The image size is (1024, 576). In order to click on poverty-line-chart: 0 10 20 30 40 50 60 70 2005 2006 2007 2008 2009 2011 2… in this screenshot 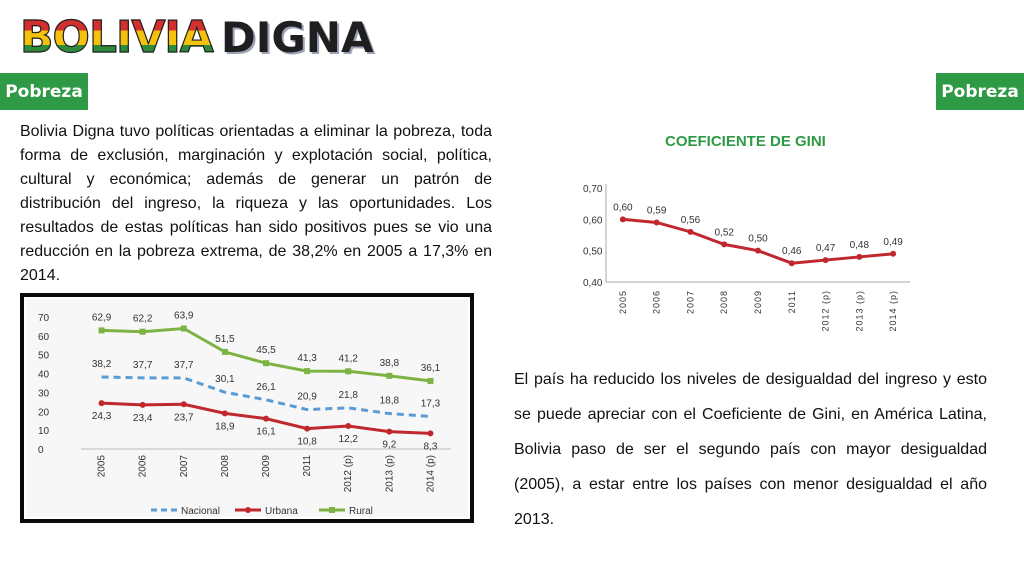, I will do `click(244, 414)`.